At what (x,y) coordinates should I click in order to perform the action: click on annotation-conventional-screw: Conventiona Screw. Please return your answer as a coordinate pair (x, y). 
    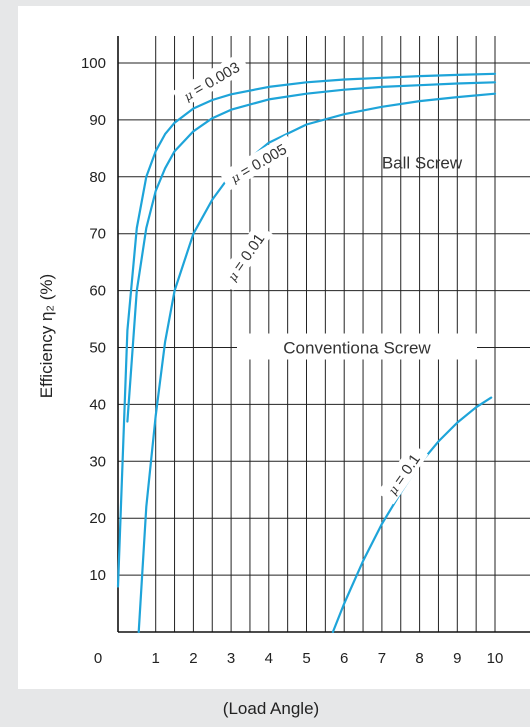
    Looking at the image, I should click on (357, 348).